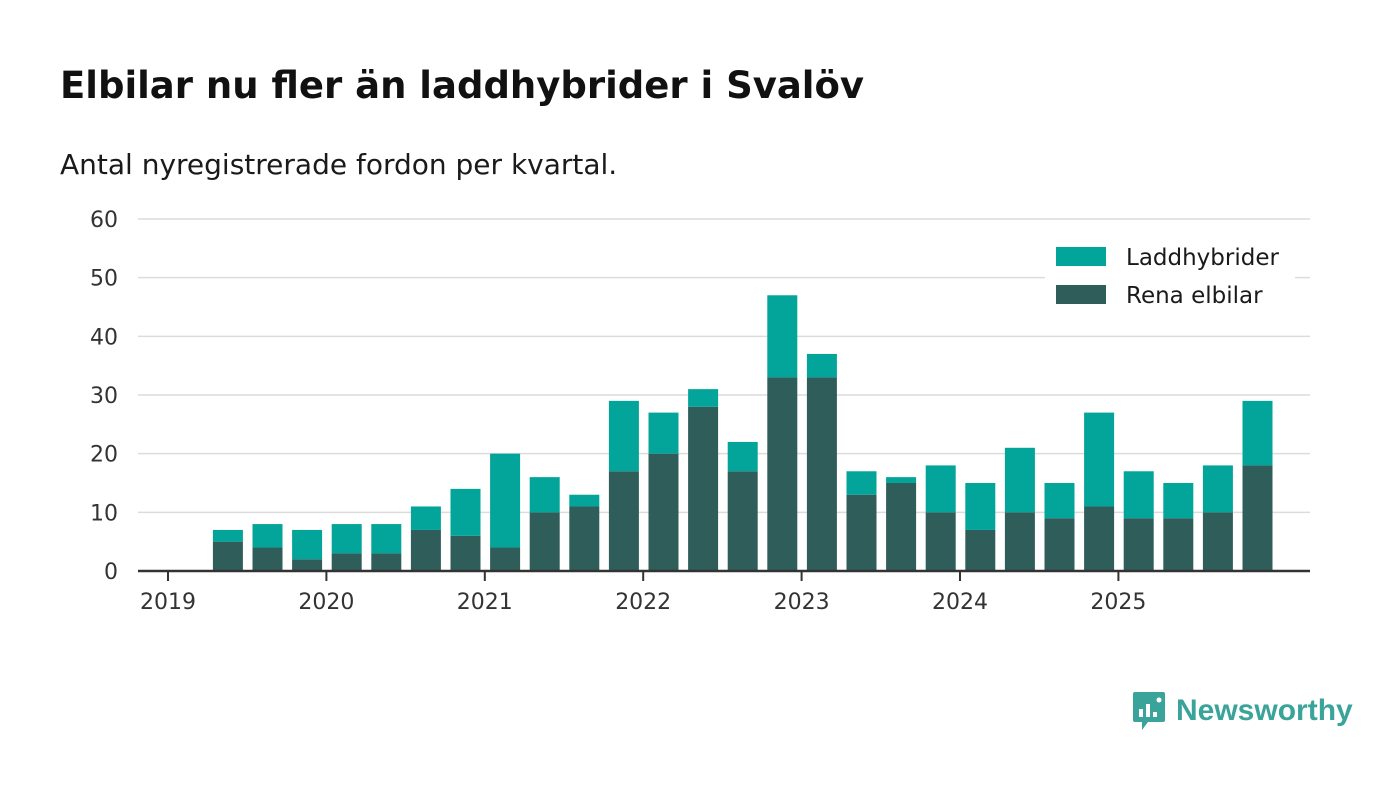 The image size is (1400, 793). I want to click on x-tick-label: 2023, so click(802, 602).